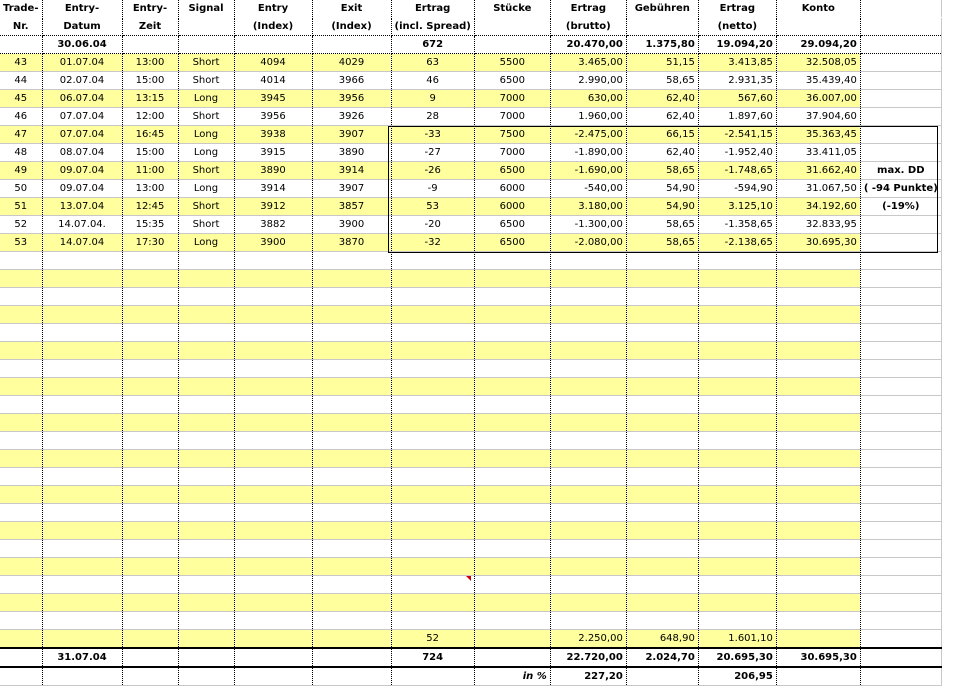  Describe the element at coordinates (818, 170) in the screenshot. I see `cell-c11: 31.662,40` at that location.